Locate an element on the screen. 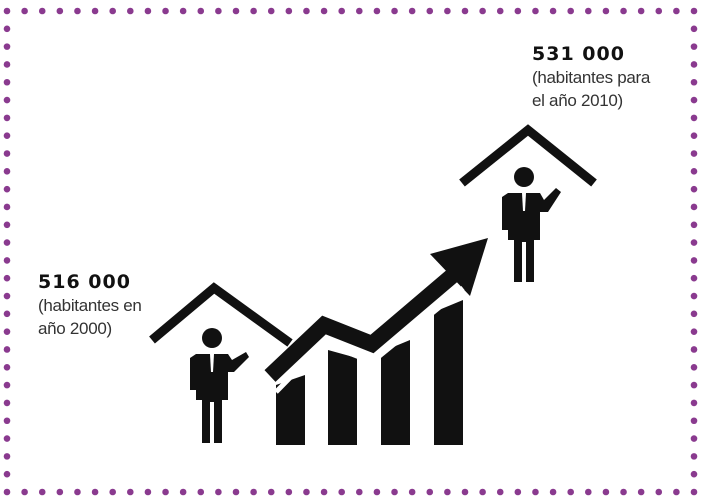 This screenshot has width=701, height=503. population-2010-desc-line2: el año 2010) is located at coordinates (577, 100).